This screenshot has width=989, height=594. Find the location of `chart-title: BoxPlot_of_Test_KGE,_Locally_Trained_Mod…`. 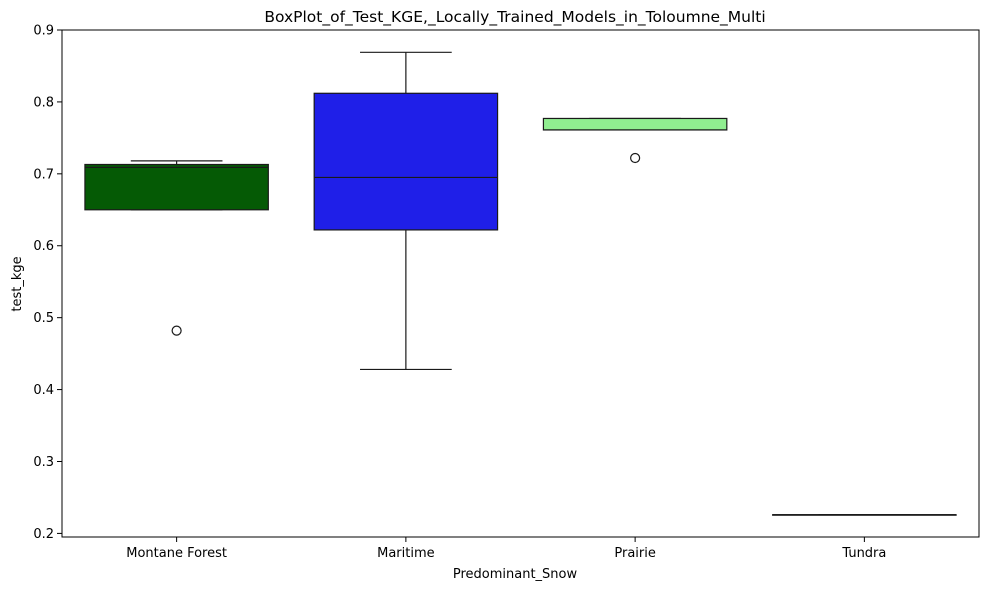

chart-title: BoxPlot_of_Test_KGE,_Locally_Trained_Mod… is located at coordinates (514, 17).